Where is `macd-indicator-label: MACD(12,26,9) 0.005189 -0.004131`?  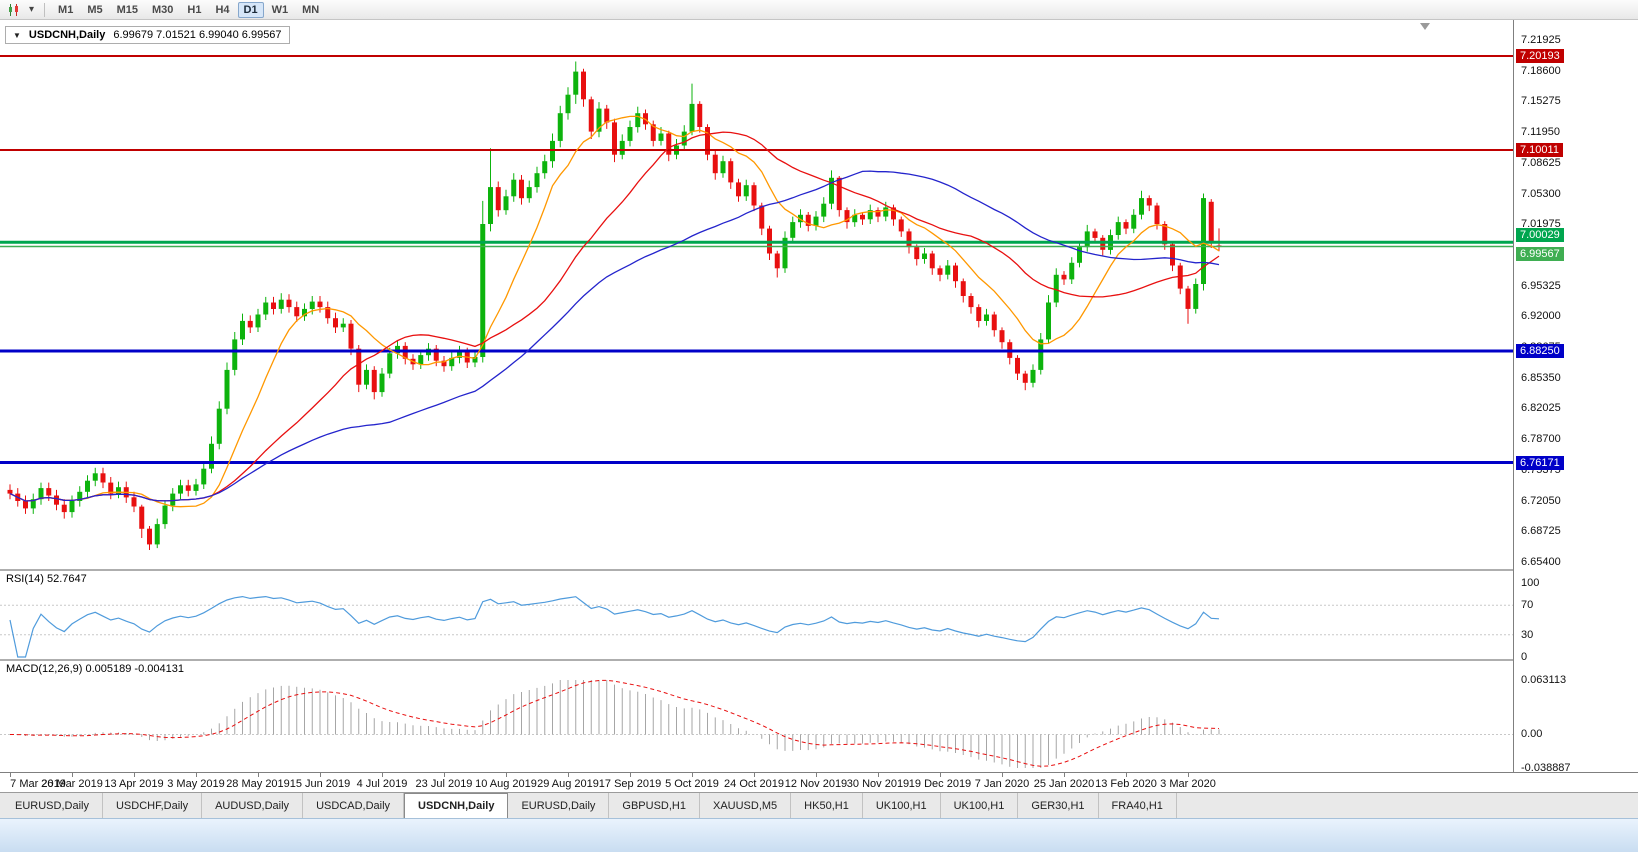 macd-indicator-label: MACD(12,26,9) 0.005189 -0.004131 is located at coordinates (95, 669).